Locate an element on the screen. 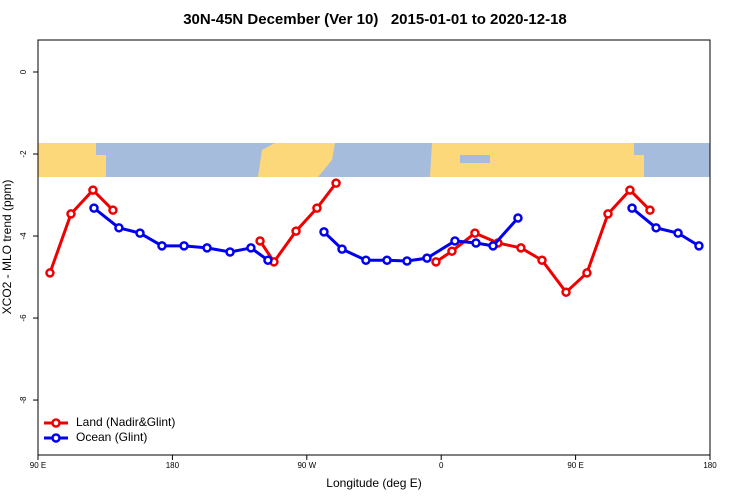  y-tick-label: -8 is located at coordinates (23, 400).